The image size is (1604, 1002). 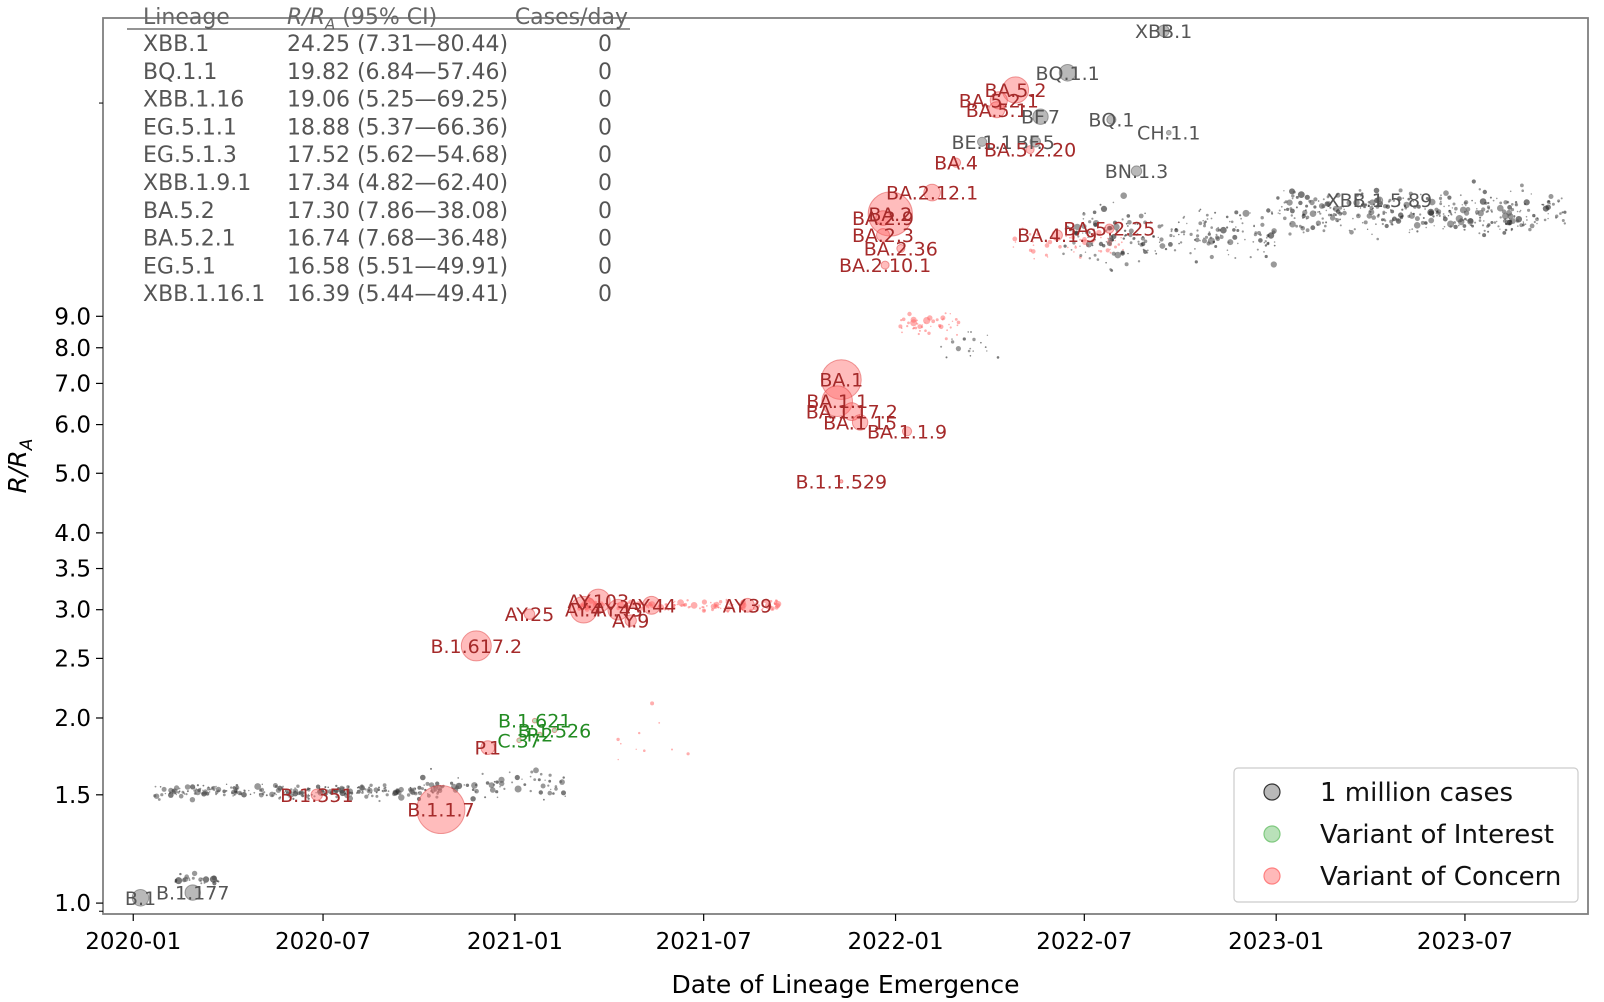 What do you see at coordinates (179, 211) in the screenshot?
I see `table-cell-lineage: BA.5.2` at bounding box center [179, 211].